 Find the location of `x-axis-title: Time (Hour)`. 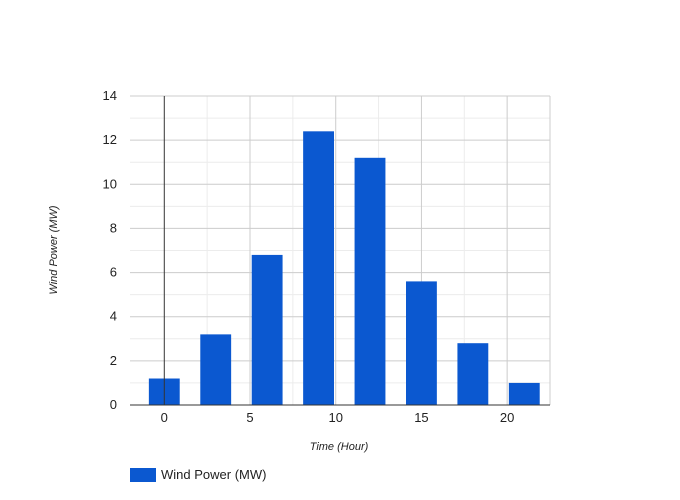

x-axis-title: Time (Hour) is located at coordinates (339, 447).